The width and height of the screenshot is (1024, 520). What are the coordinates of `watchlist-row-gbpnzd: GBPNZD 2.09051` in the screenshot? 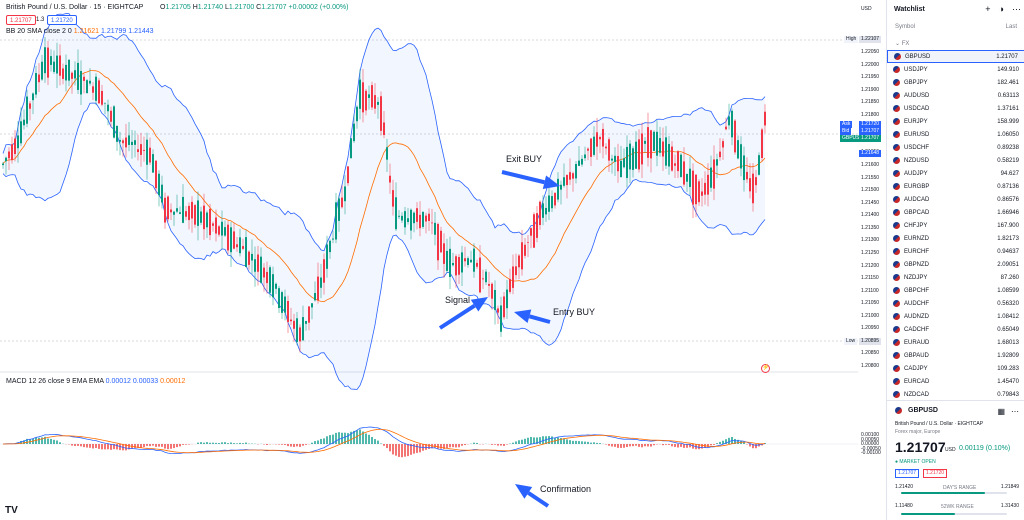 It's located at (955, 264).